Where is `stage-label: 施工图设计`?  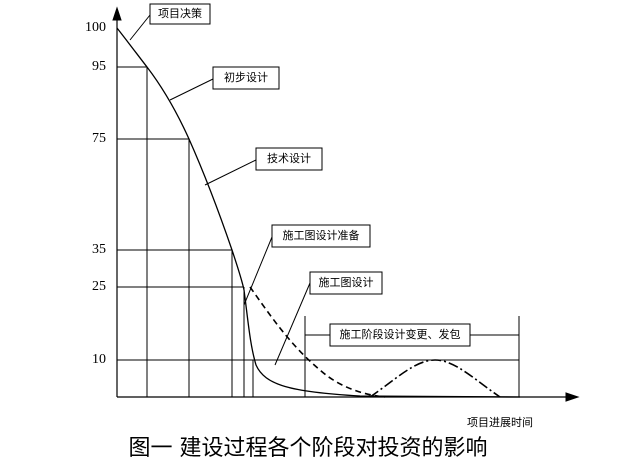
stage-label: 施工图设计 is located at coordinates (346, 282).